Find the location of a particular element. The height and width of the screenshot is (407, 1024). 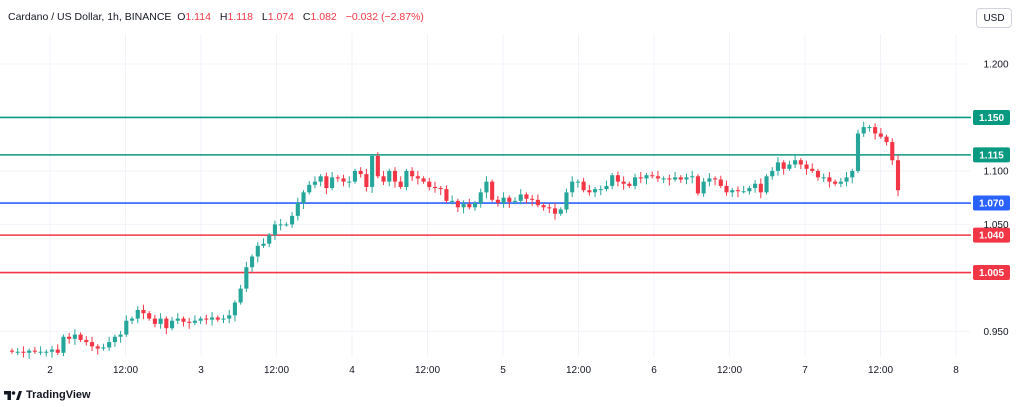

y-tick-label: 1.200 is located at coordinates (995, 64).